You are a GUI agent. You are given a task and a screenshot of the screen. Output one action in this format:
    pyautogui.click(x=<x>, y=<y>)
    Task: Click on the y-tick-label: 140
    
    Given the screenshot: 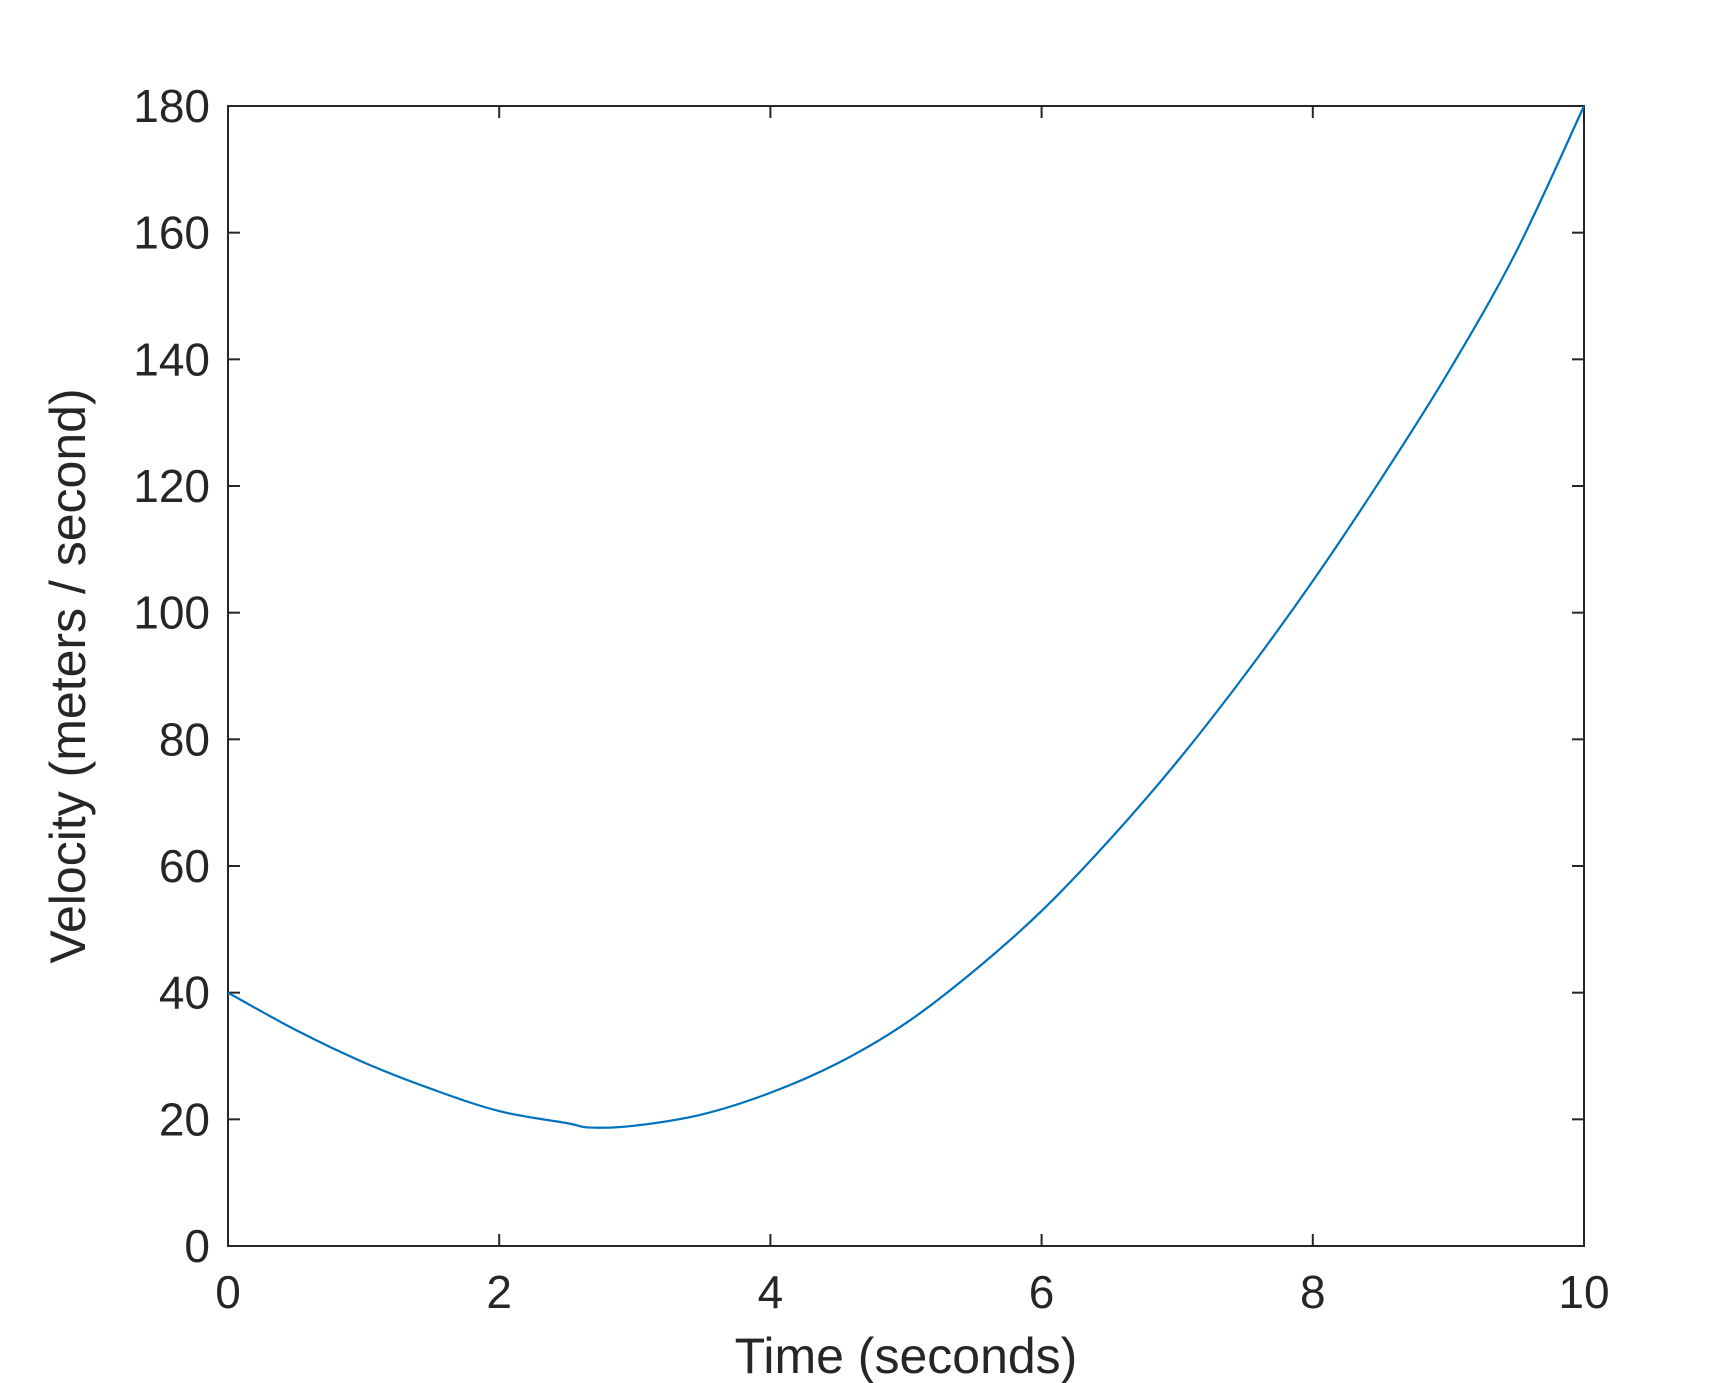 What is the action you would take?
    pyautogui.click(x=171, y=359)
    